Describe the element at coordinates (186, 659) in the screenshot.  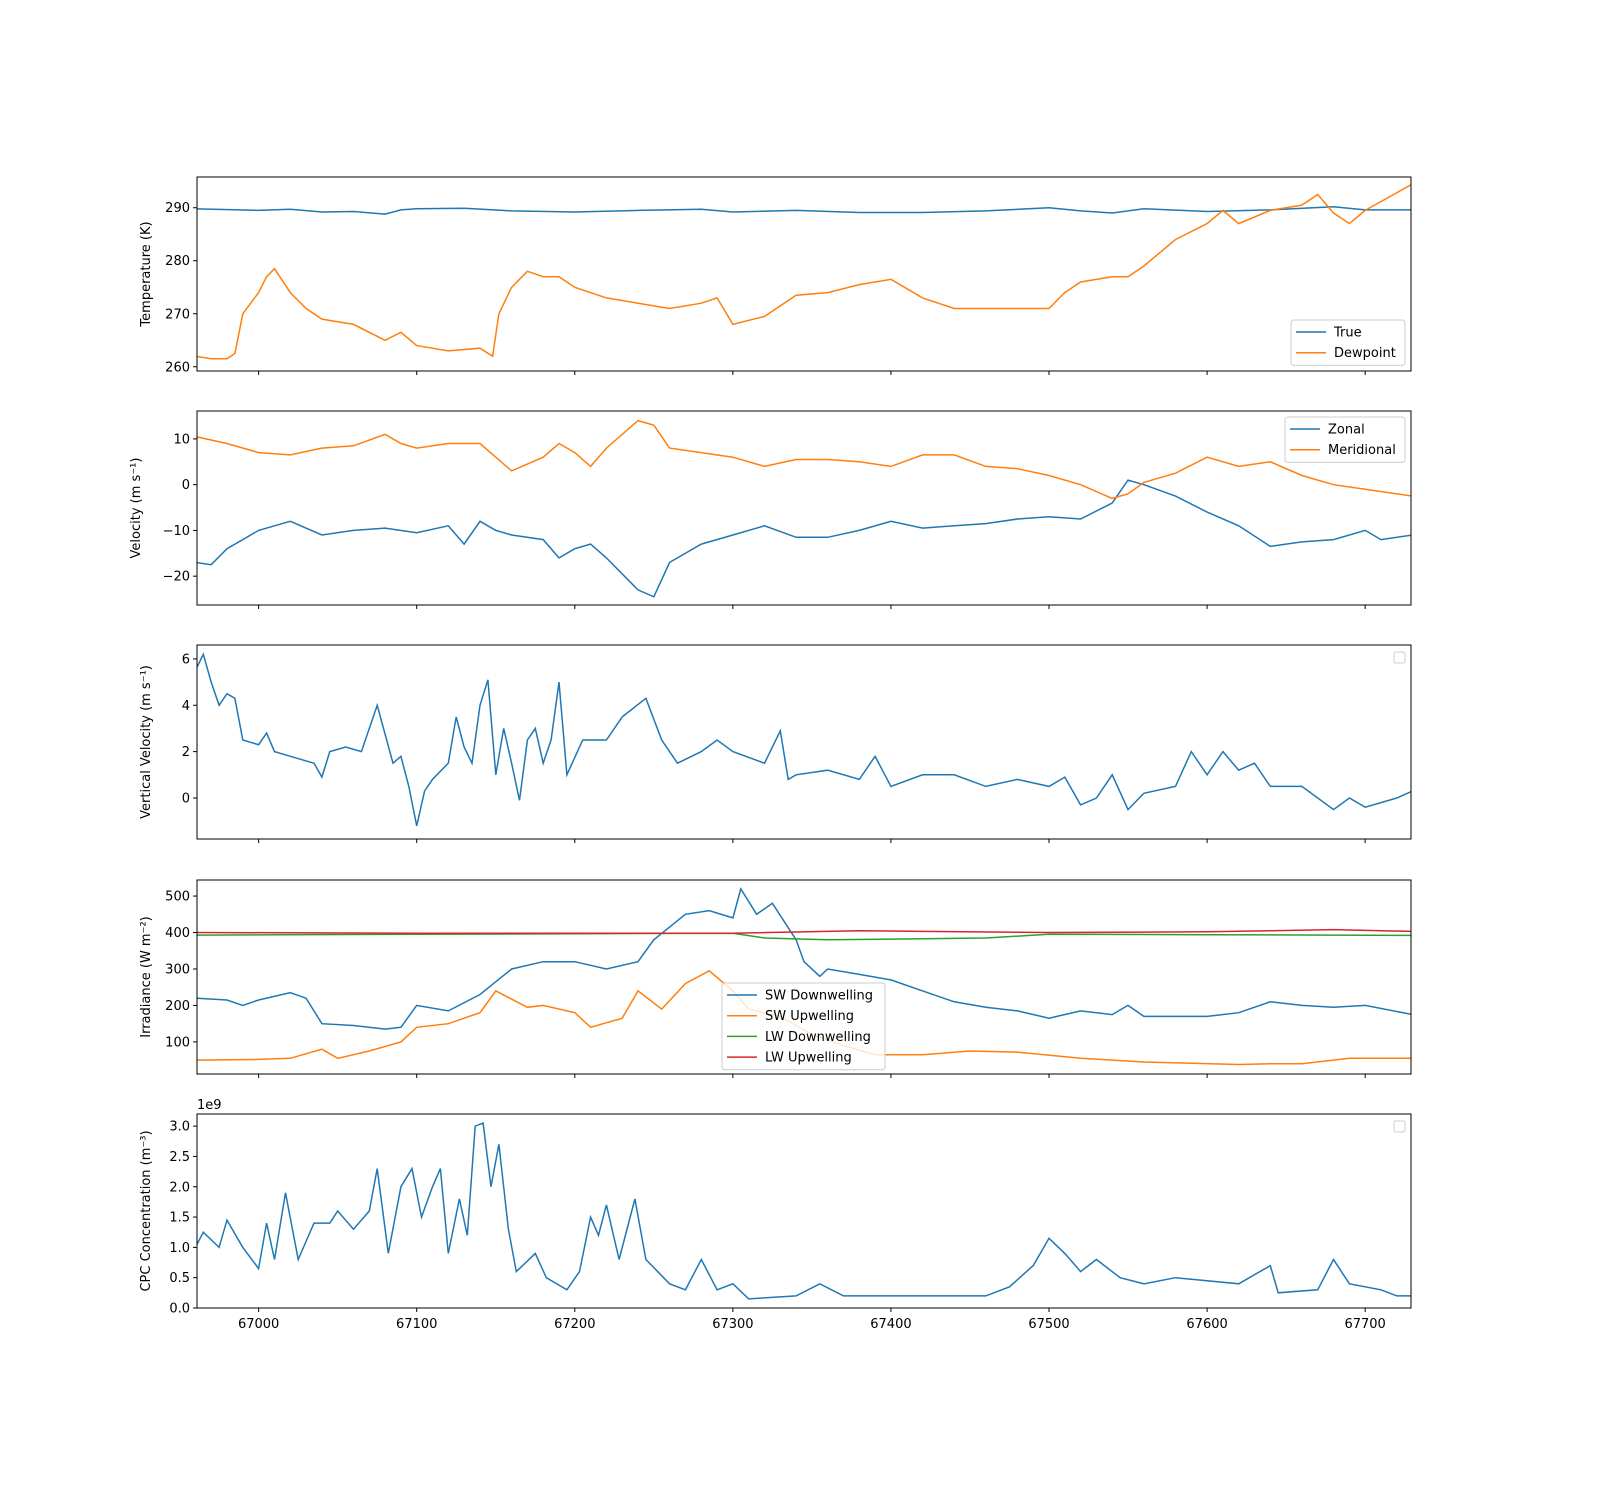
I see `y-tick-label: 6` at that location.